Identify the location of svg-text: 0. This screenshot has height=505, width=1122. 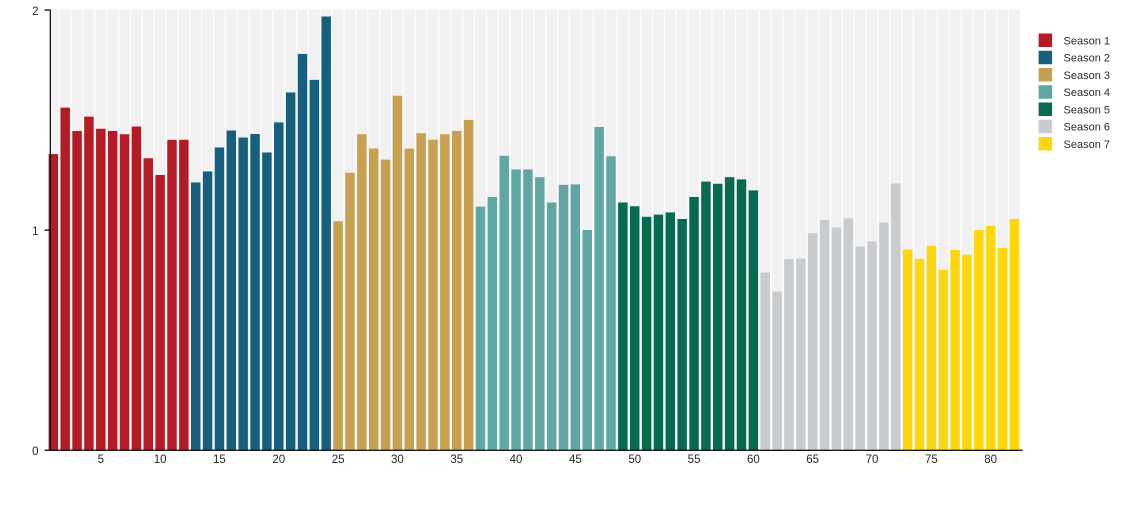
(35, 452).